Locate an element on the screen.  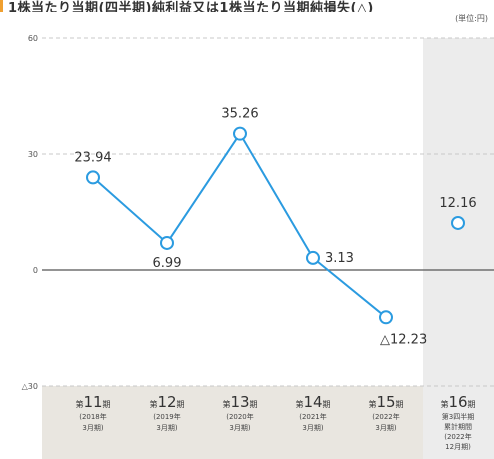
category-sublabel: (2021年 is located at coordinates (313, 416).